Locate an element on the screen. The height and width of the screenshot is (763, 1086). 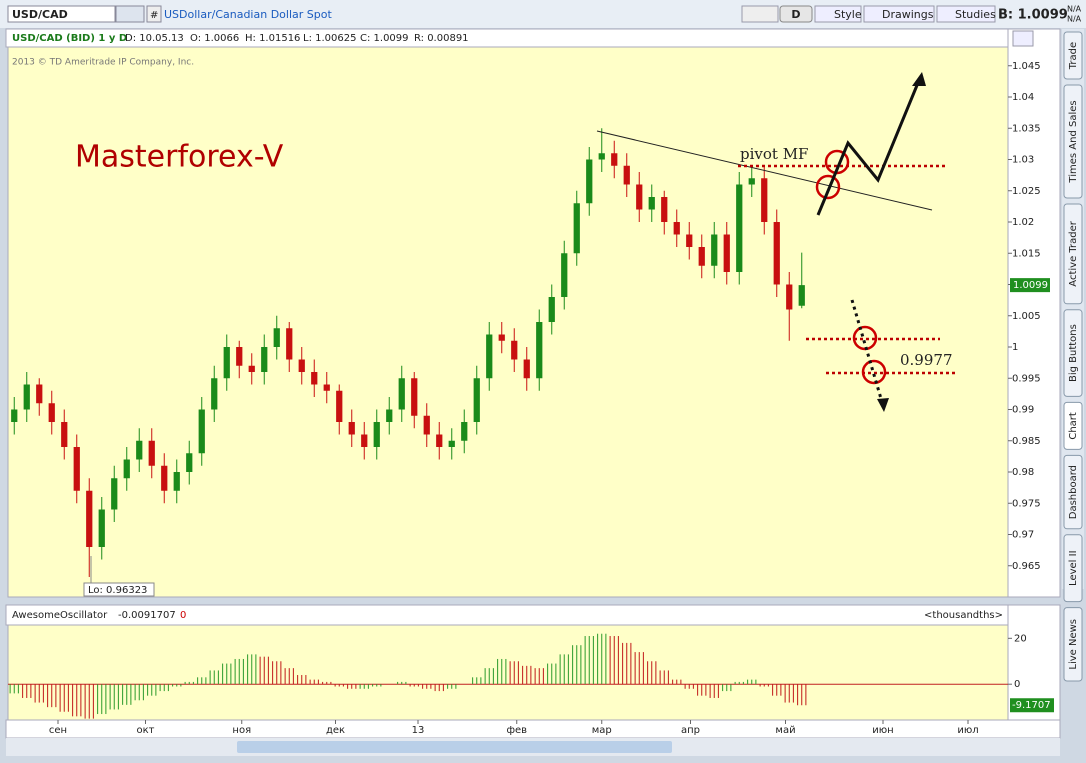
period-button is located at coordinates (796, 14).